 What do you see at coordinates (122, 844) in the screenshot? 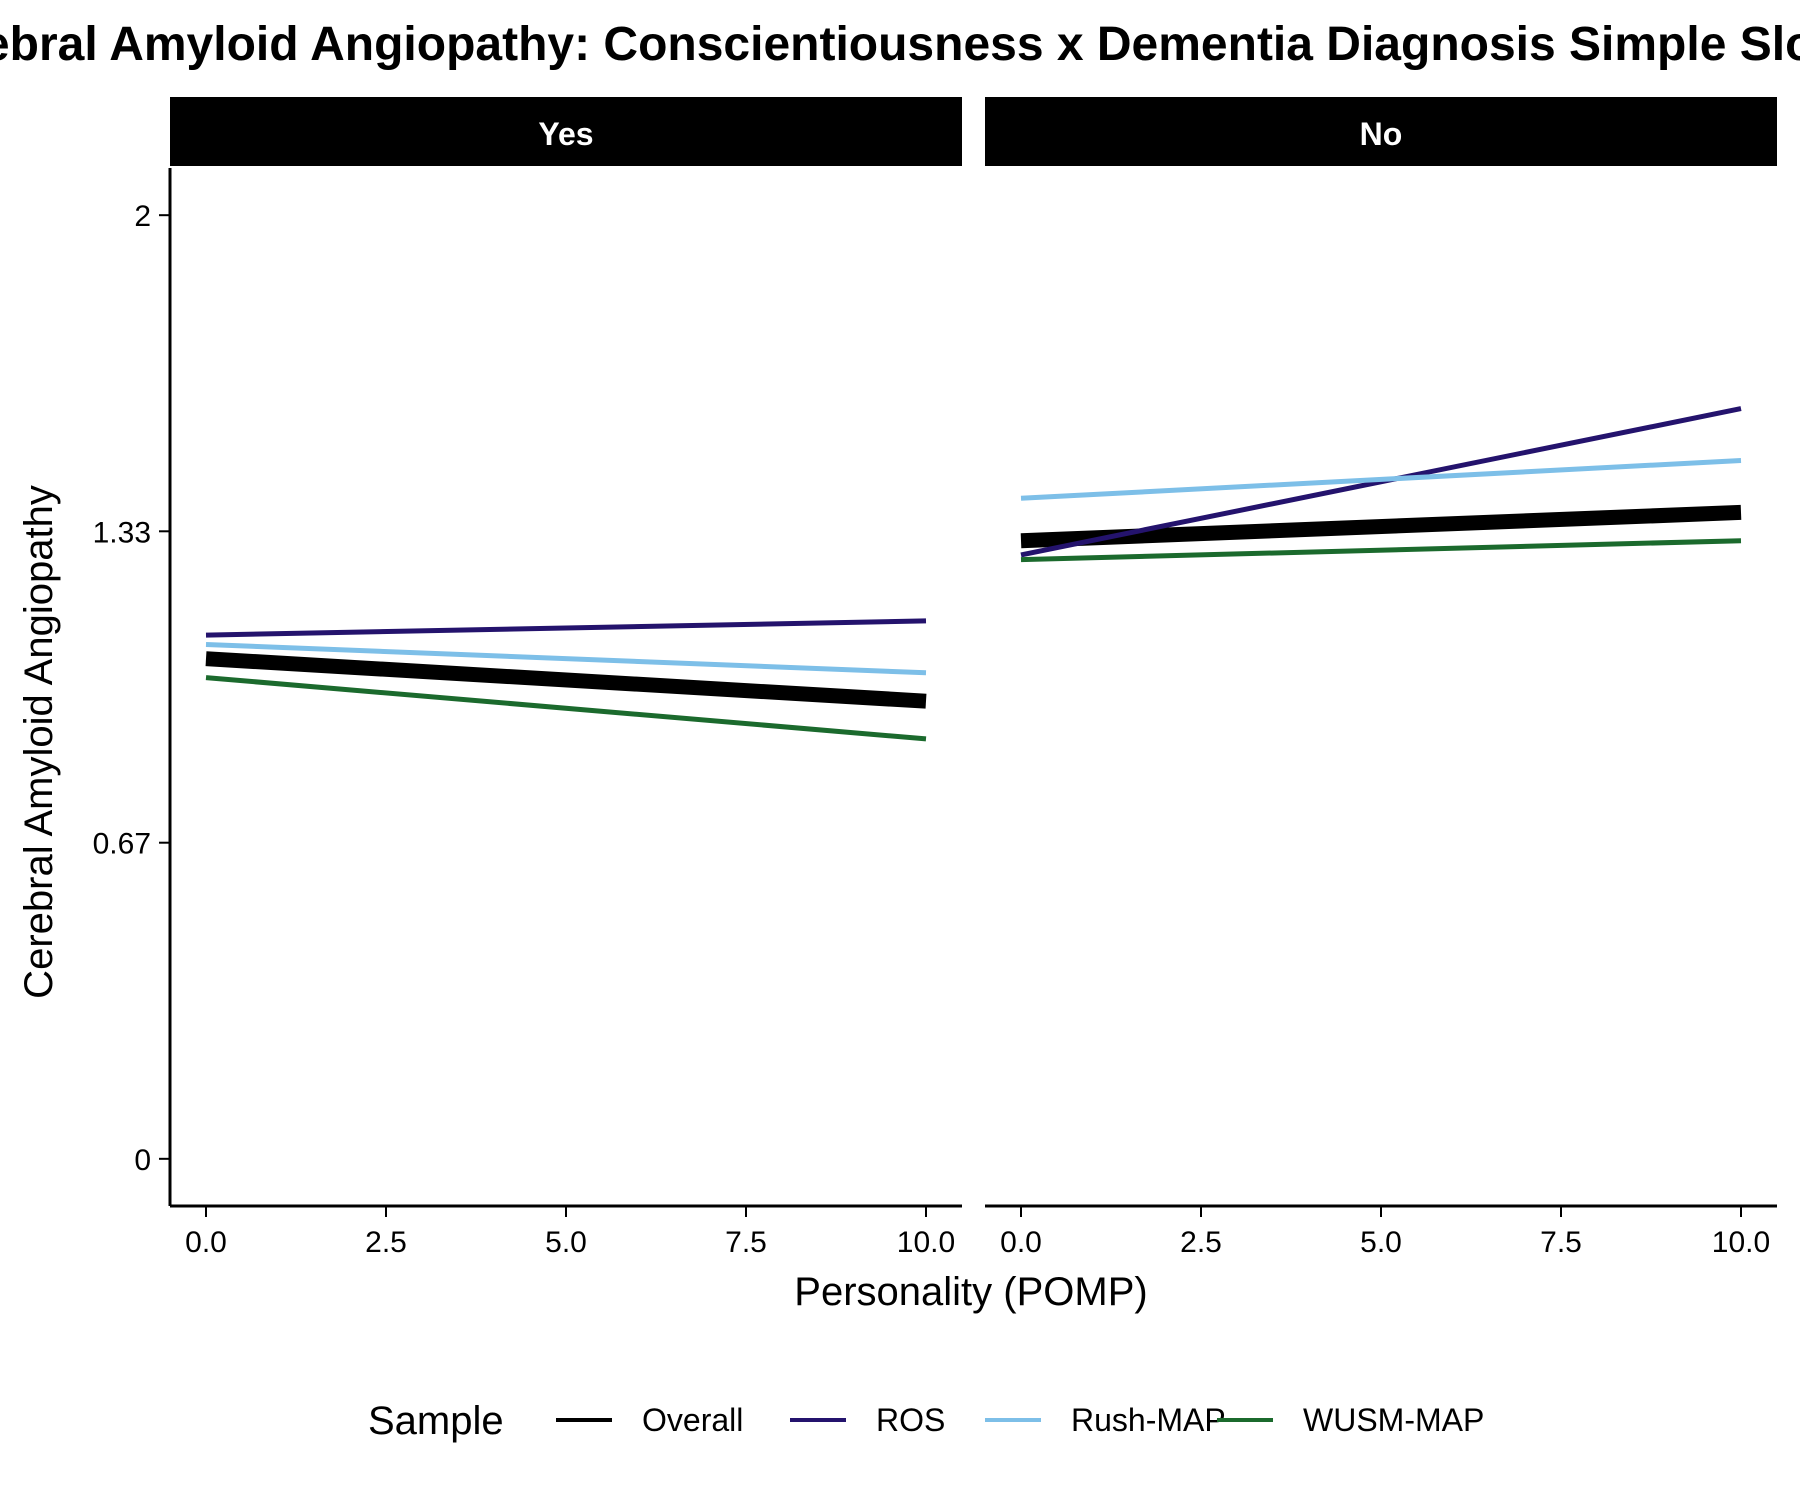
I see `y-tick-label: 0.67` at bounding box center [122, 844].